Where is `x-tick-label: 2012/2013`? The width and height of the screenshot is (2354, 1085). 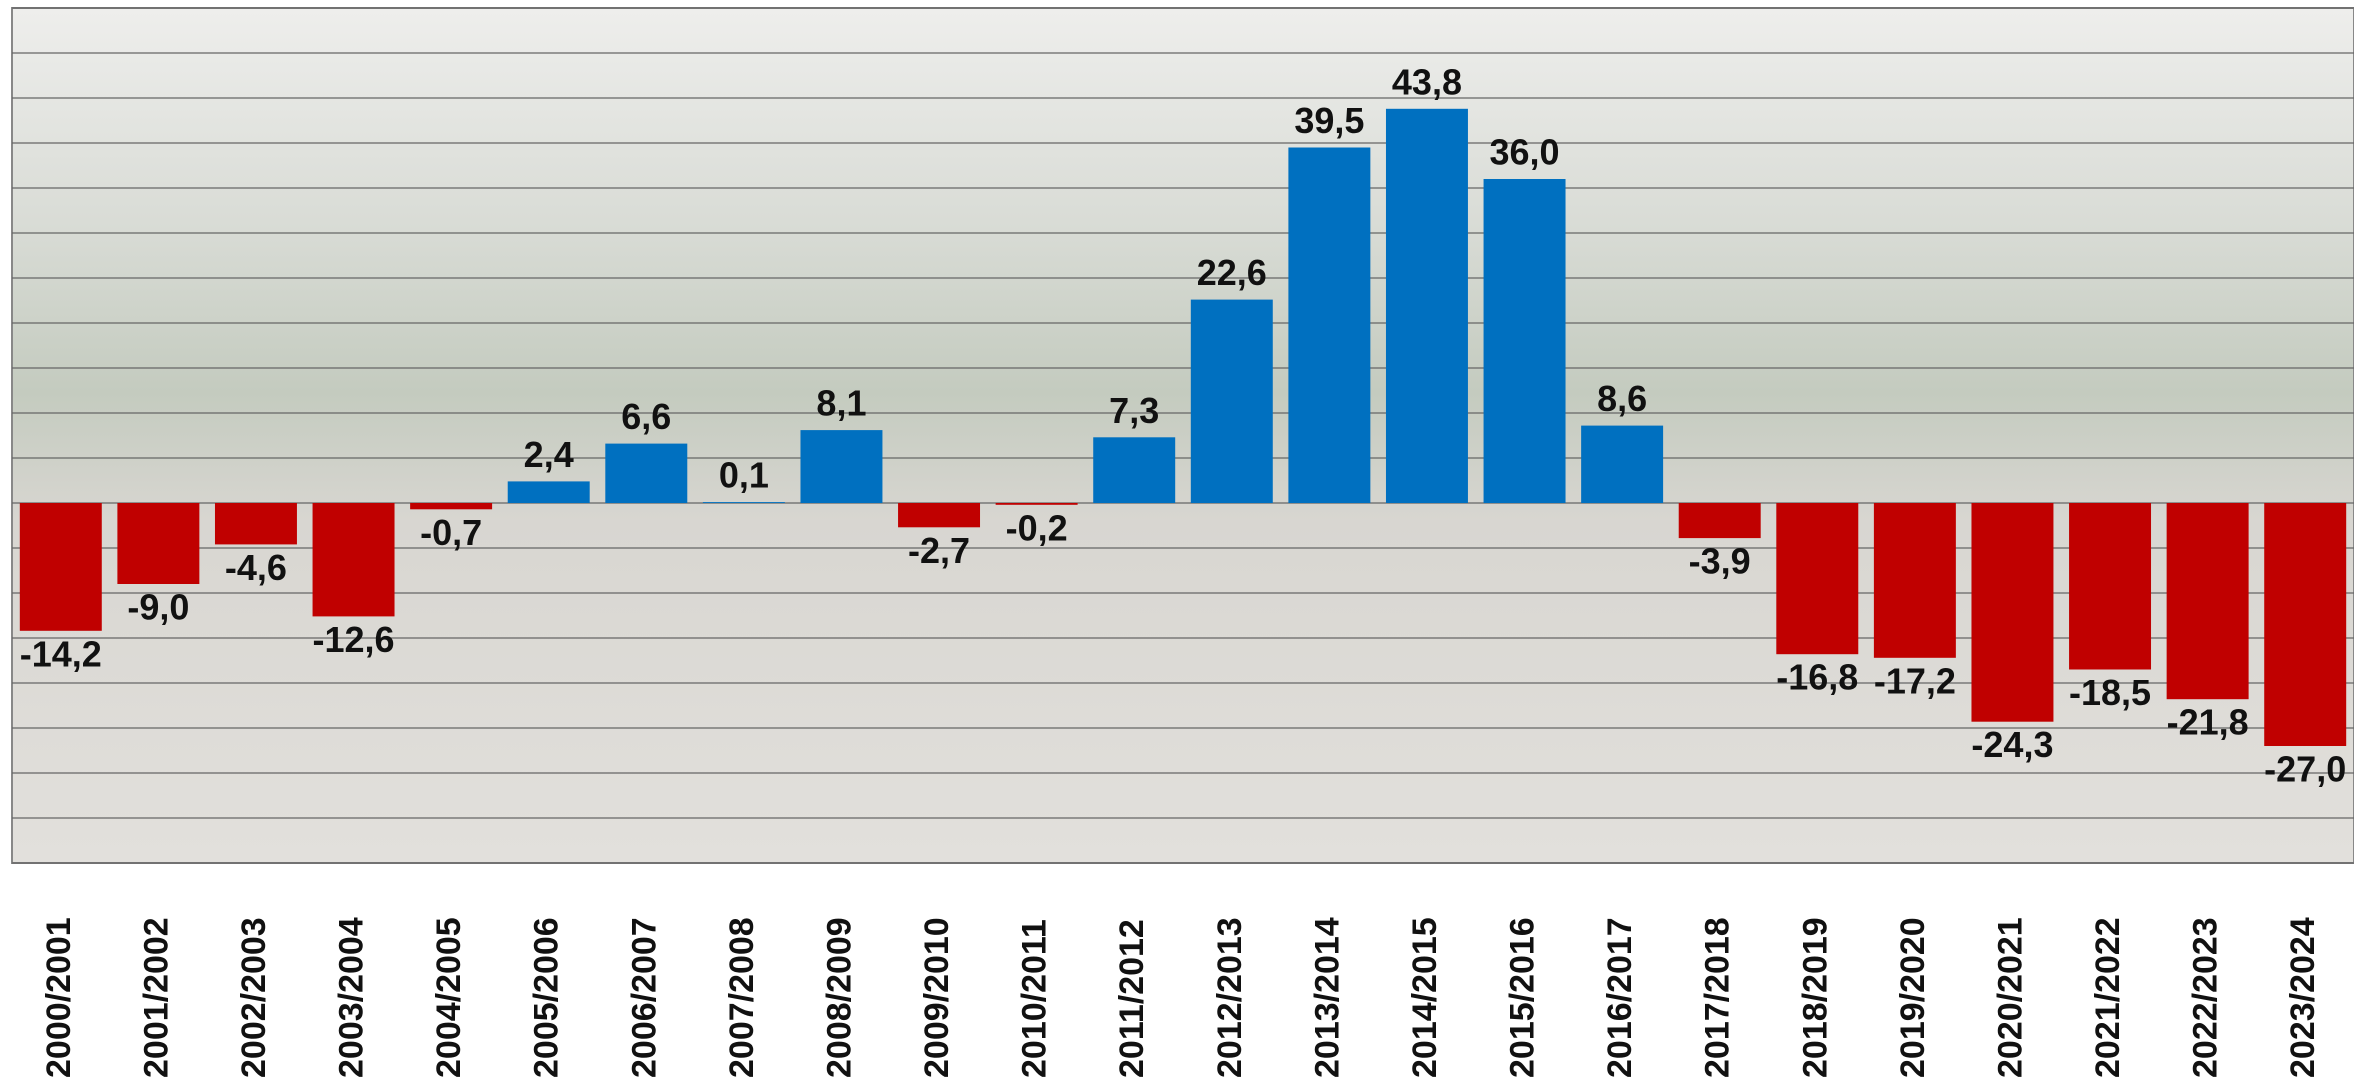 x-tick-label: 2012/2013 is located at coordinates (1230, 997).